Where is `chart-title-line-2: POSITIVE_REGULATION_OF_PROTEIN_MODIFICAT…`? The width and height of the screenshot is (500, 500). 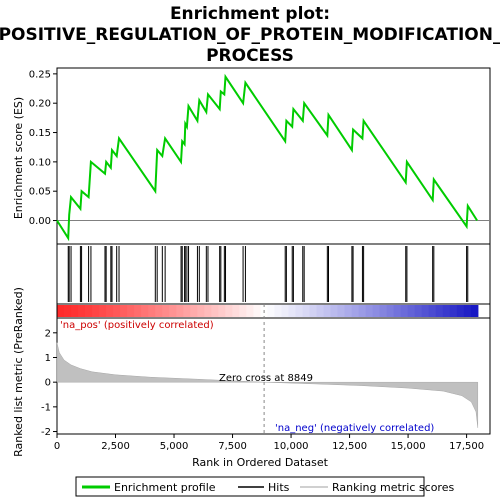 chart-title-line-2: POSITIVE_REGULATION_OF_PROTEIN_MODIFICAT… is located at coordinates (250, 35).